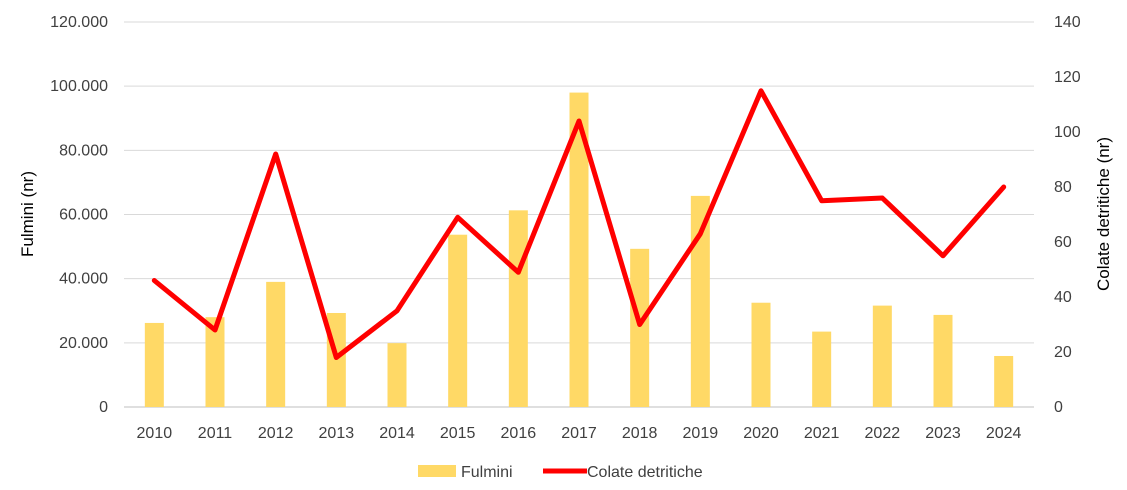 Image resolution: width=1127 pixels, height=490 pixels. What do you see at coordinates (27, 214) in the screenshot?
I see `left-axis-title: Fulmini (nr)` at bounding box center [27, 214].